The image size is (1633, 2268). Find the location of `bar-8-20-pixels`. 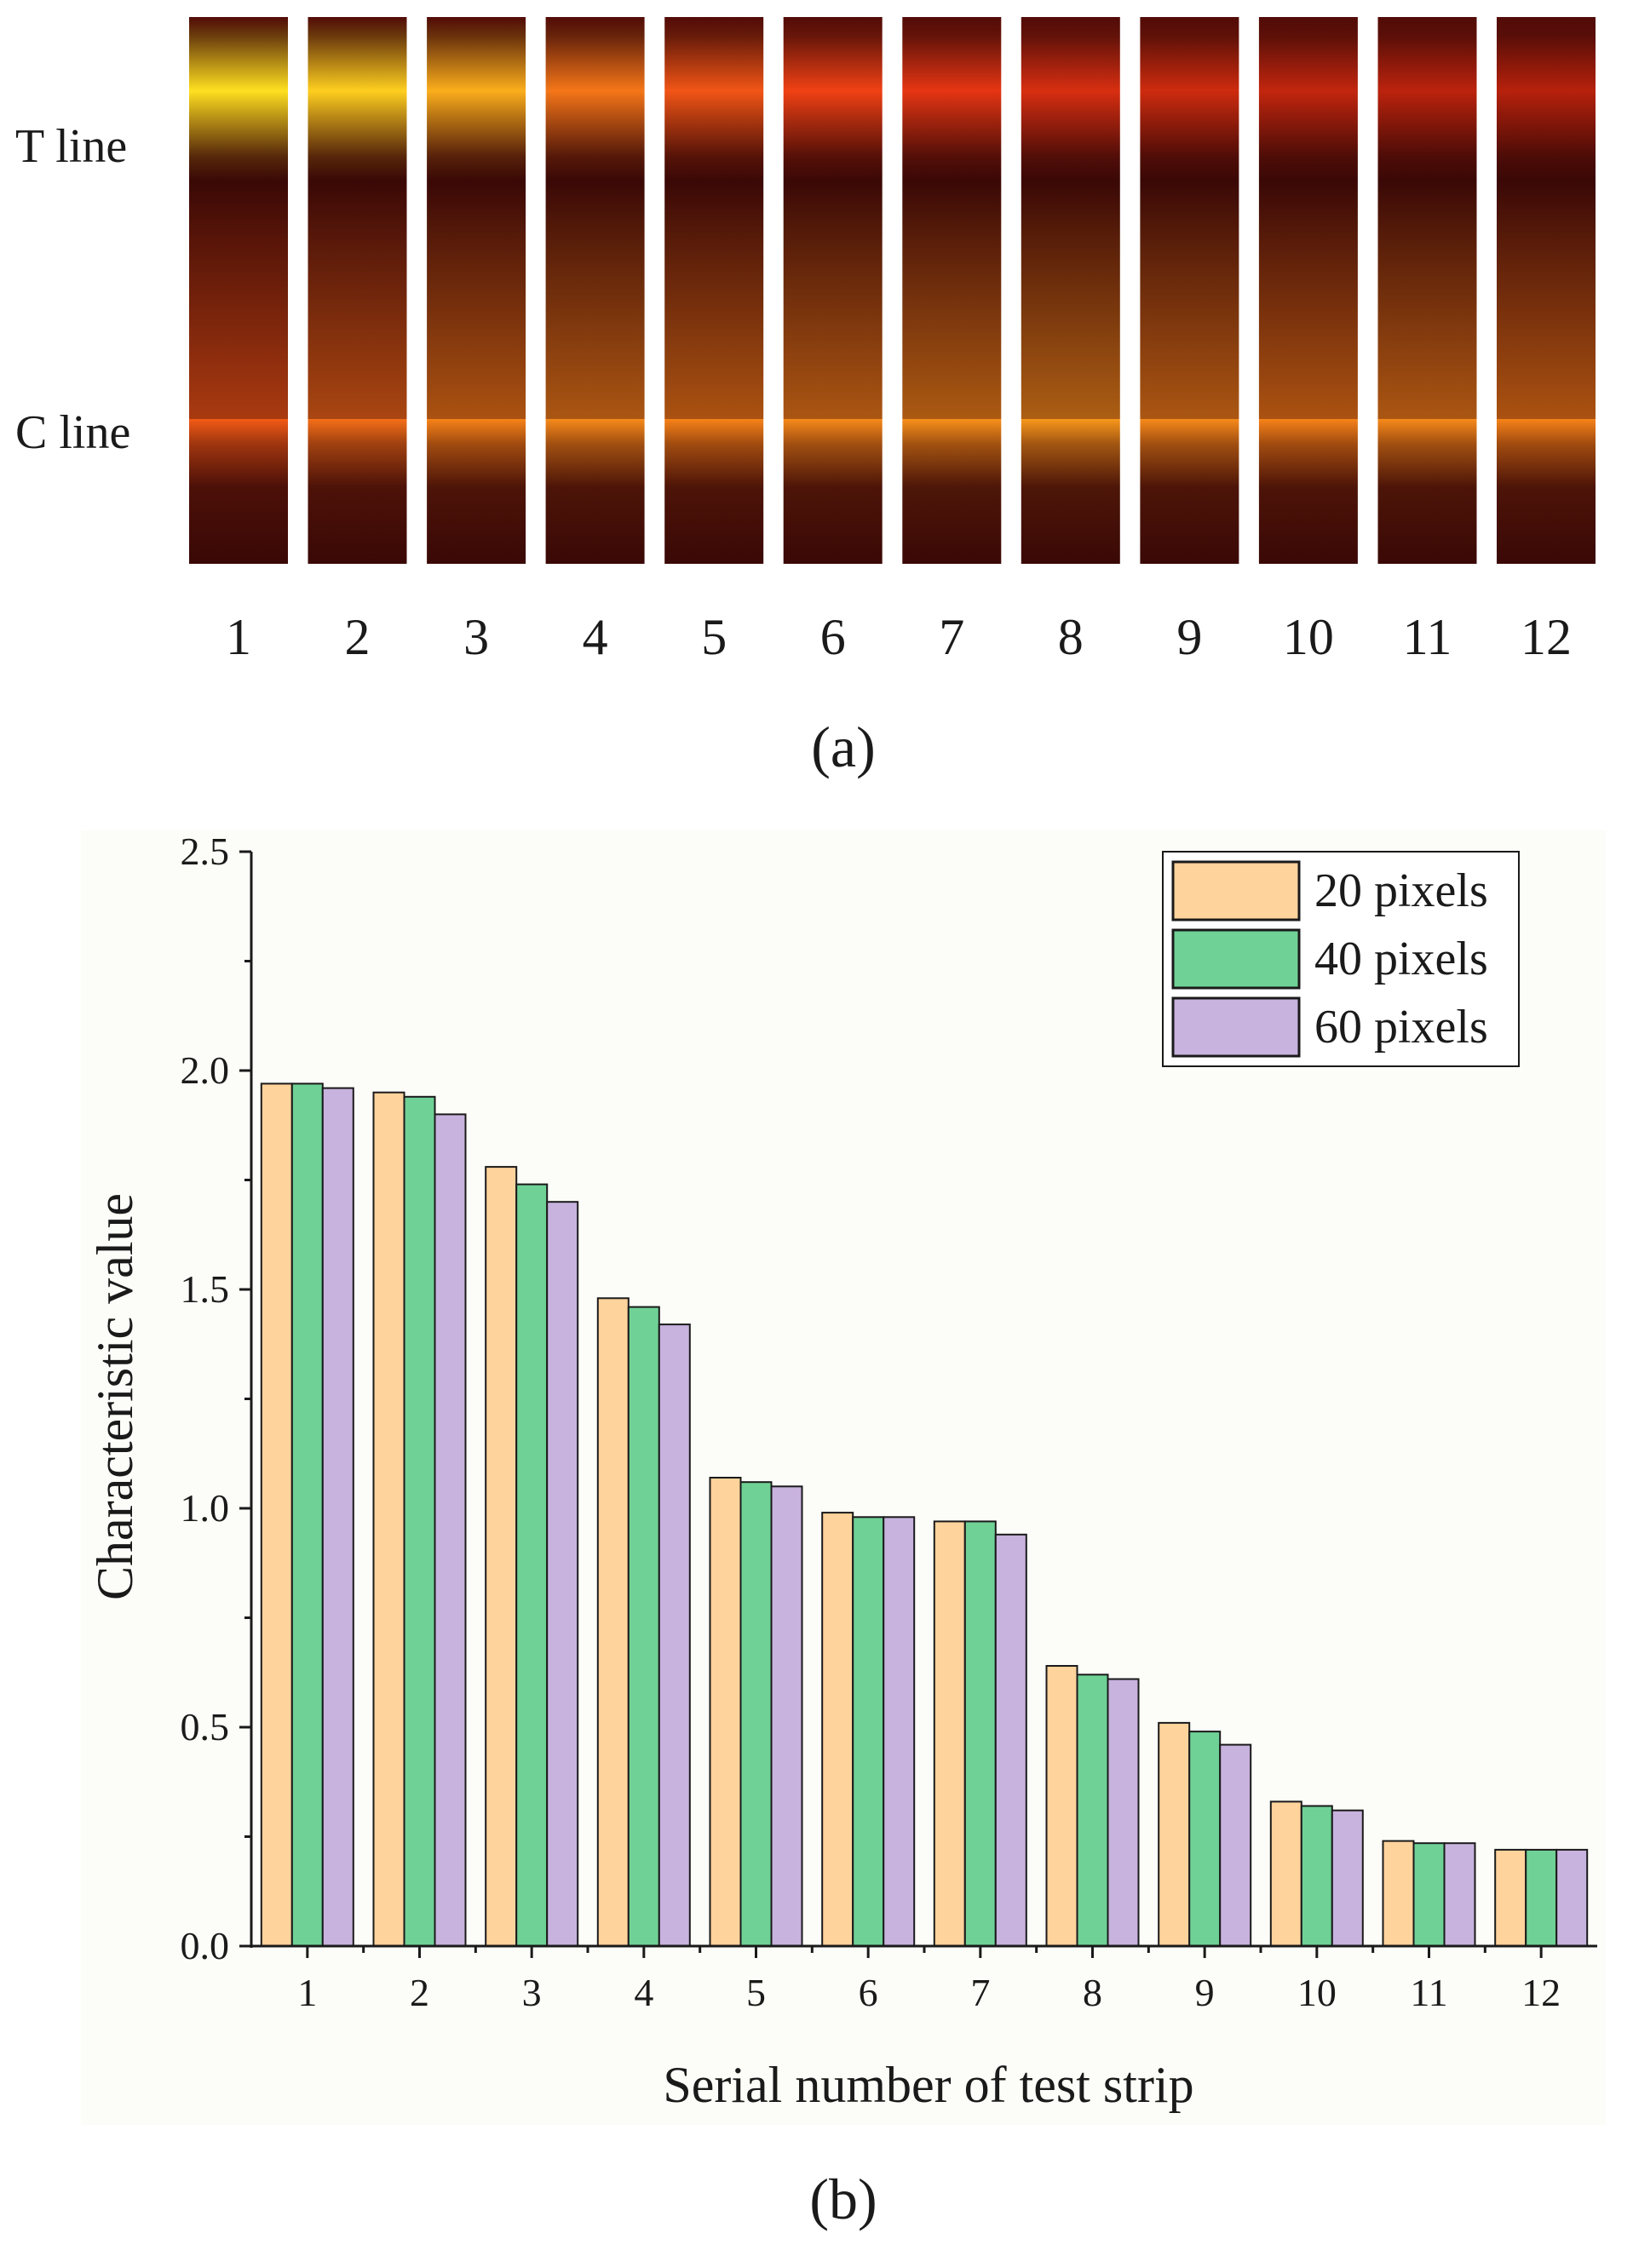

bar-8-20-pixels is located at coordinates (1061, 1806).